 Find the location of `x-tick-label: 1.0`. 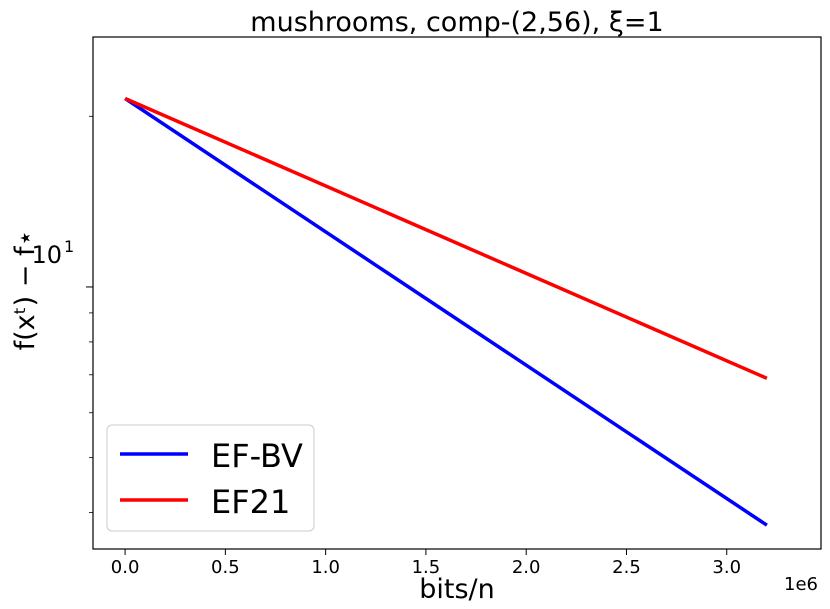

x-tick-label: 1.0 is located at coordinates (325, 567).